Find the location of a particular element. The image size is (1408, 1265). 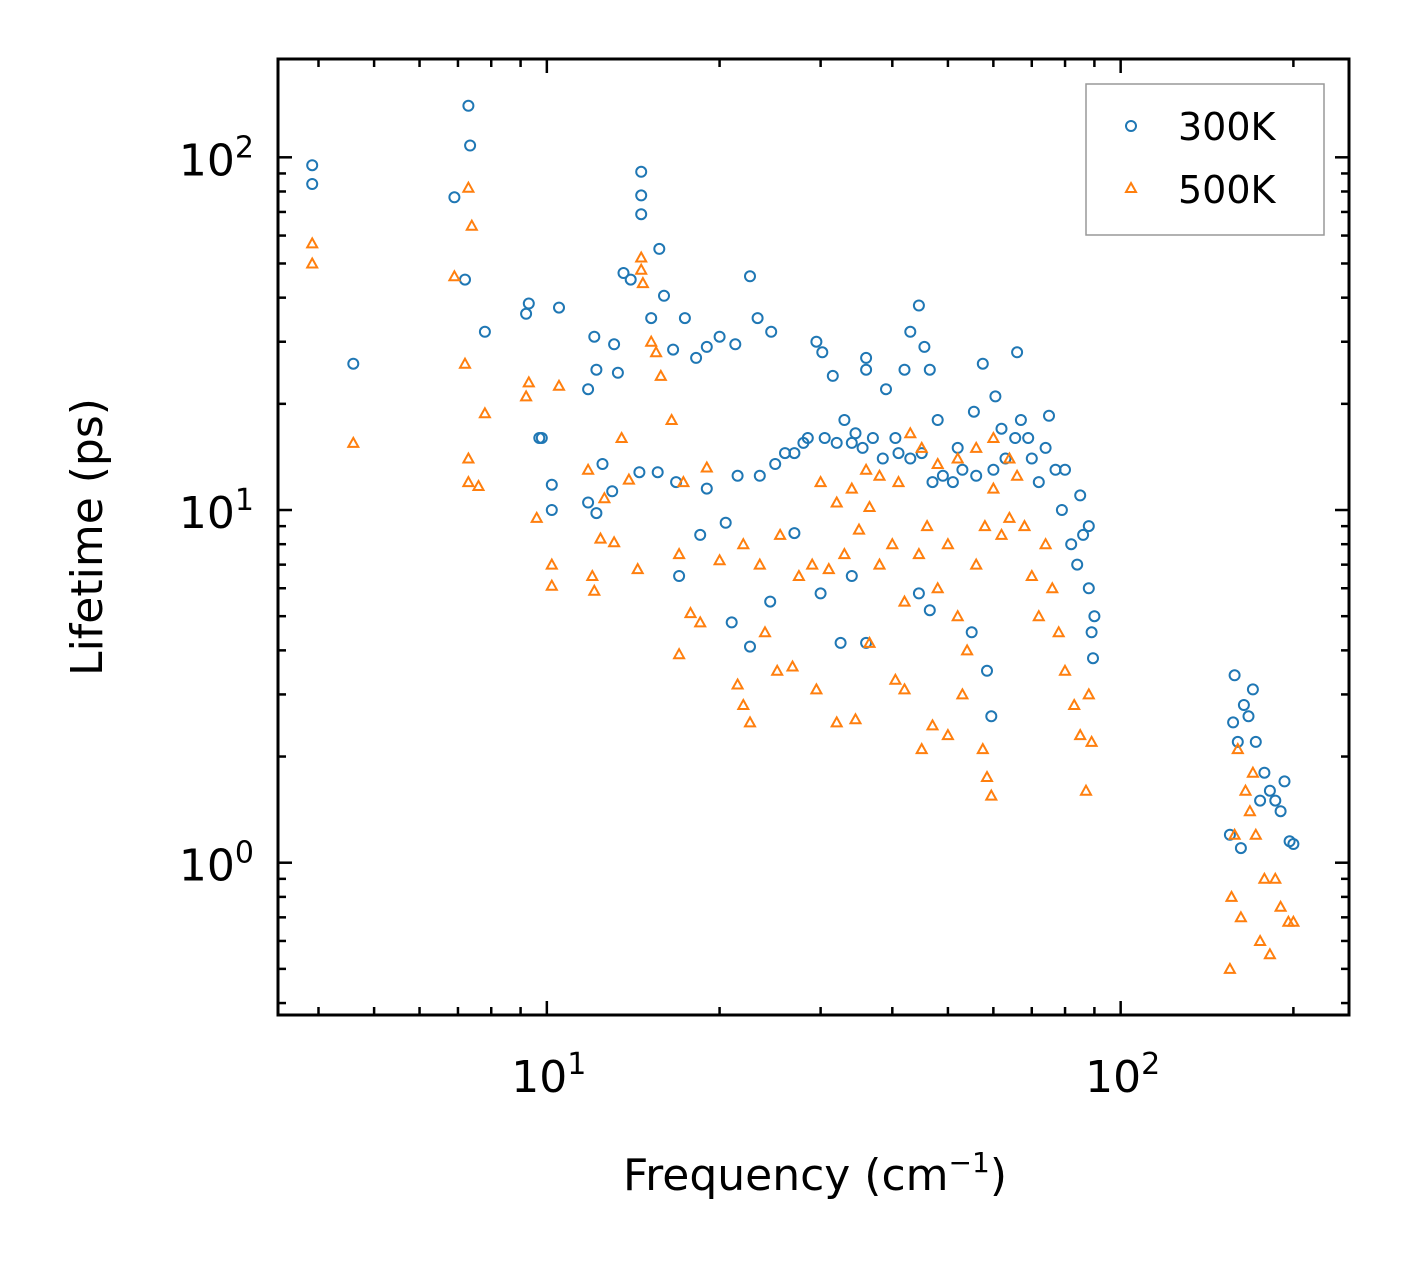

legend-box is located at coordinates (1205, 159).